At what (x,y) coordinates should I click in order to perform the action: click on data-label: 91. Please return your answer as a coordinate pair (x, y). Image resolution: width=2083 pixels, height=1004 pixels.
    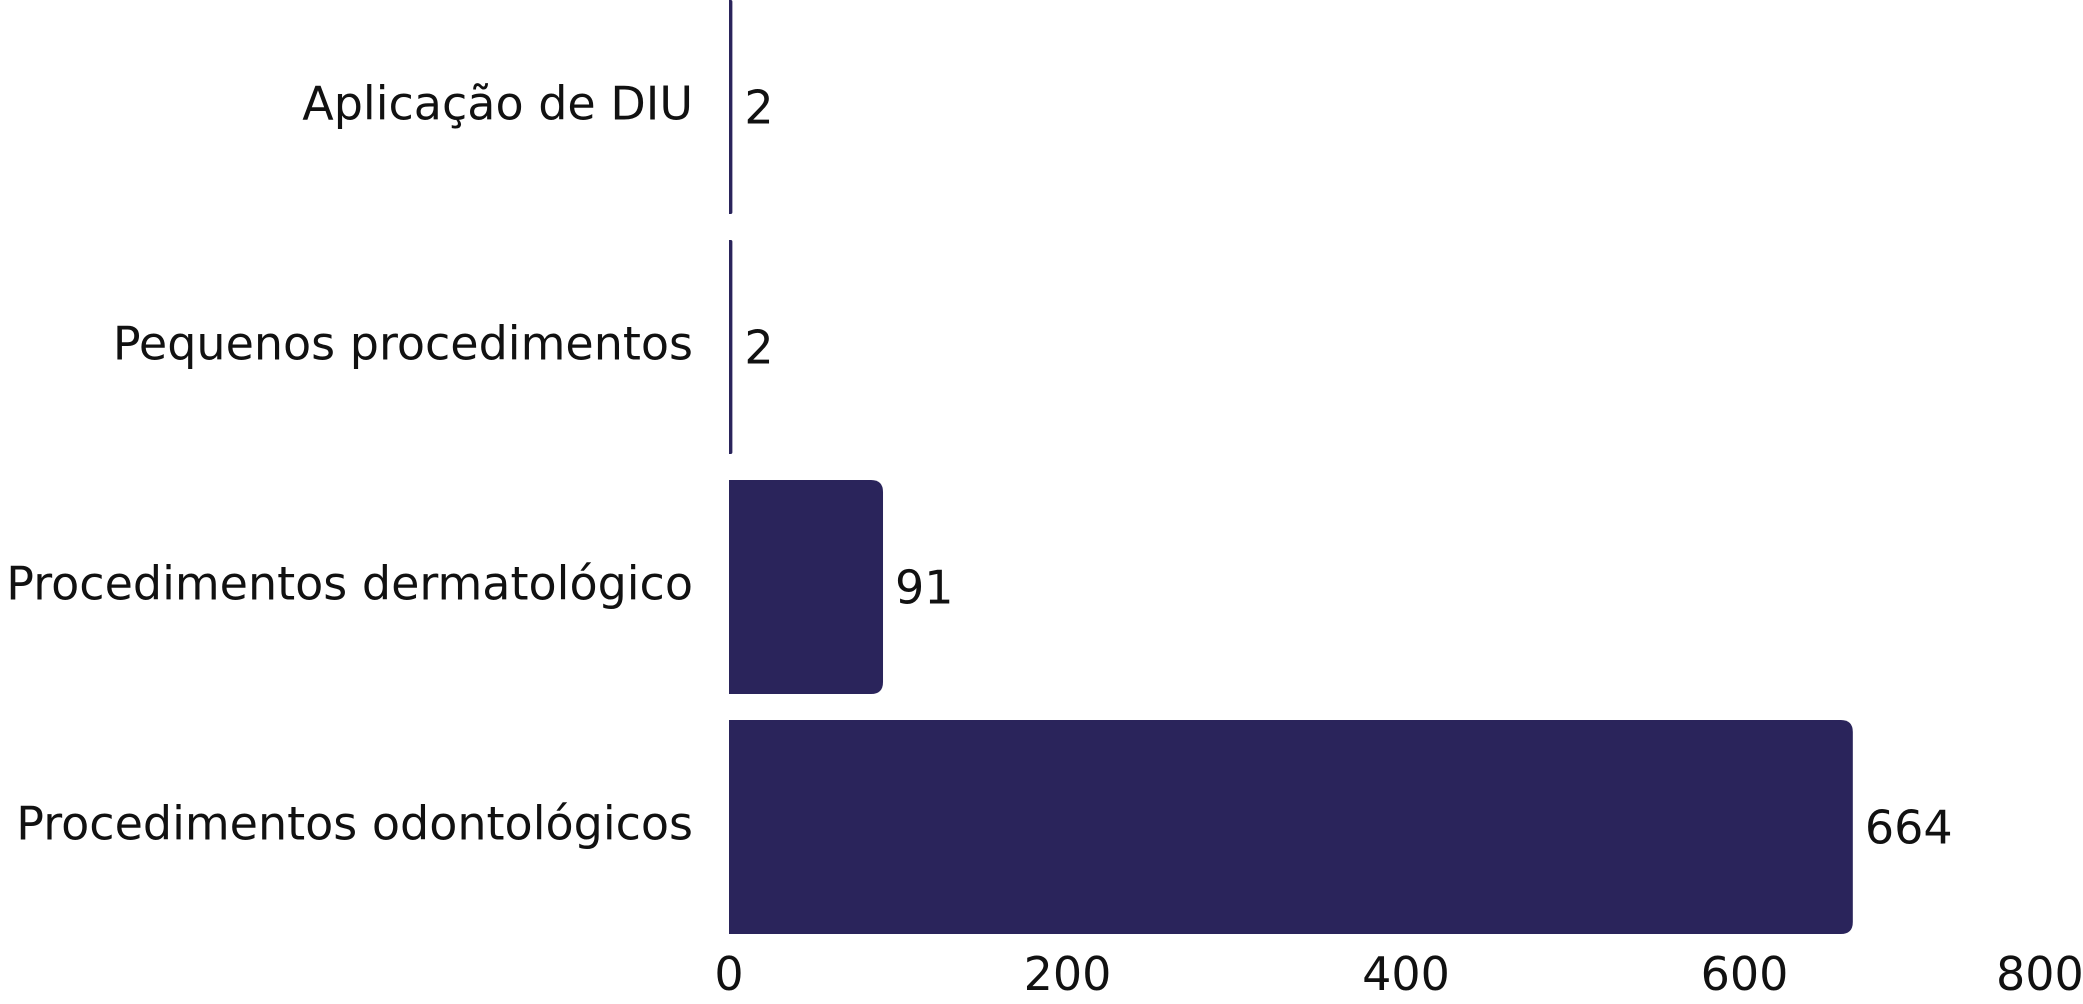
    Looking at the image, I should click on (924, 588).